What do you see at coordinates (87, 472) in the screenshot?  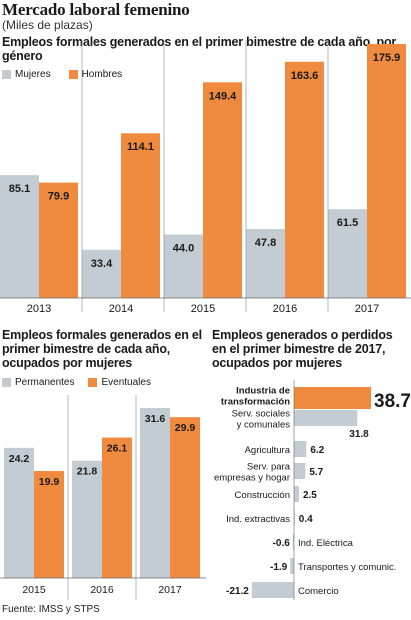 I see `data-label-permanentes-2016: 21.8` at bounding box center [87, 472].